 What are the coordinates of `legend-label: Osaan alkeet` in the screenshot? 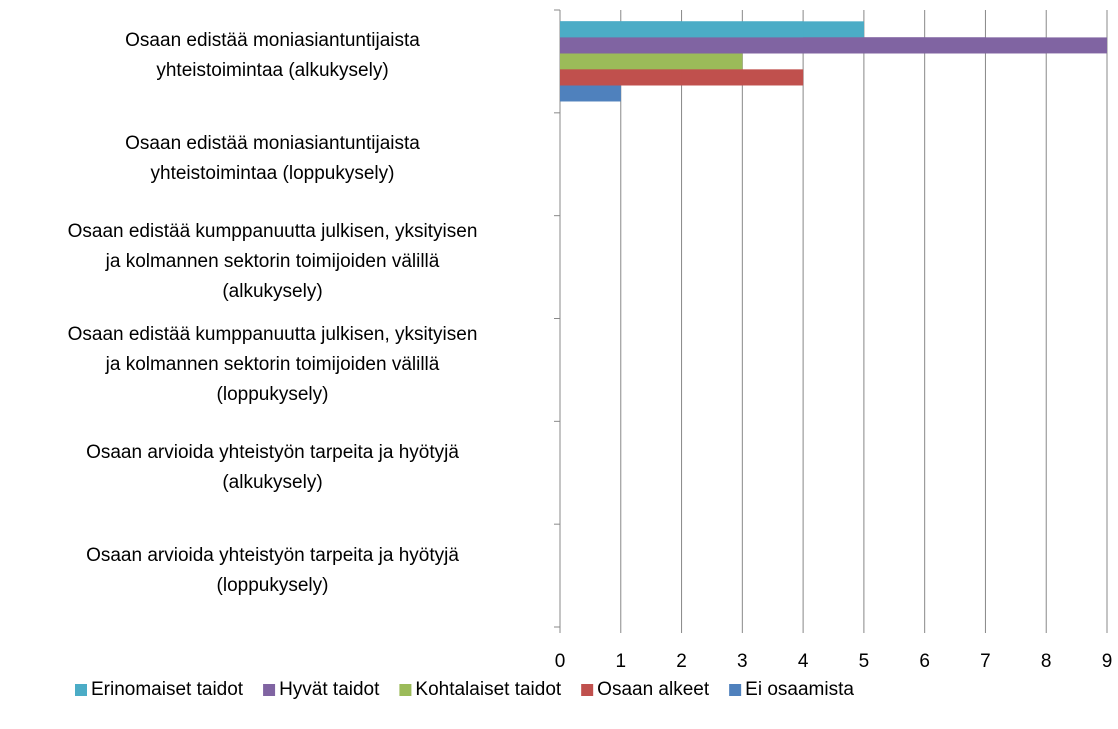 It's located at (653, 689).